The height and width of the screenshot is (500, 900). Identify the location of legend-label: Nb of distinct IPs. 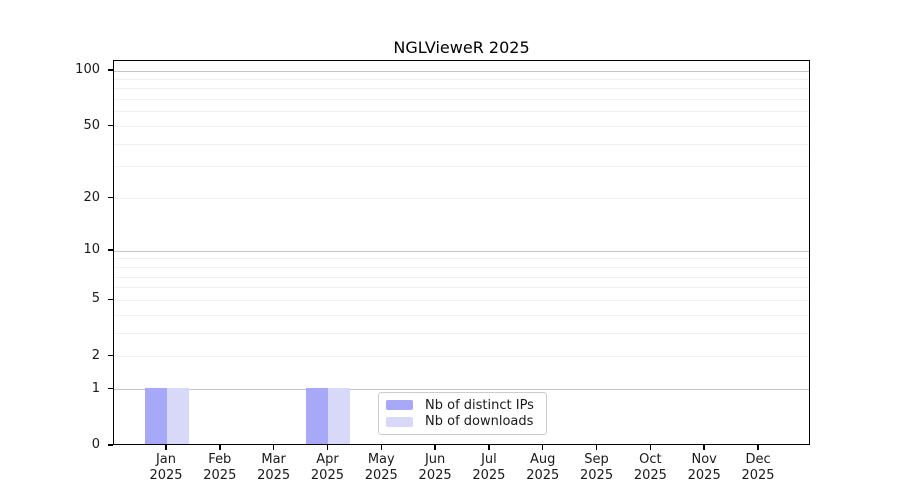
(479, 405).